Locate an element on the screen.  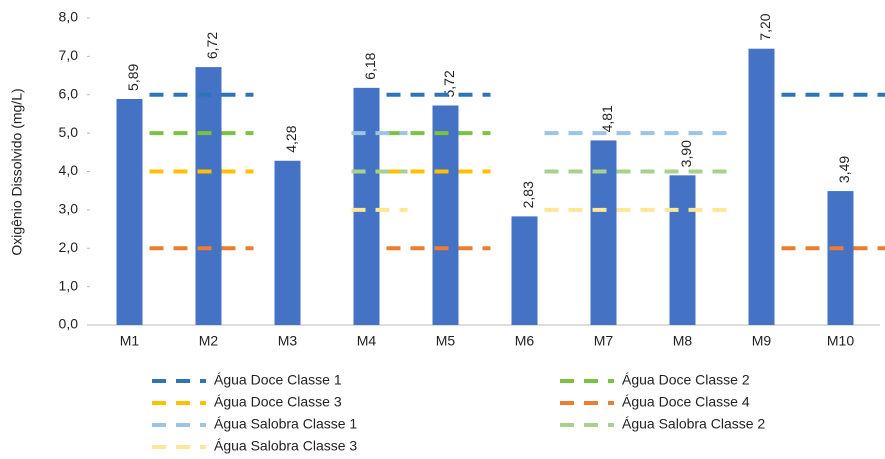
legend-label: Água Doce Classe 1 is located at coordinates (278, 380).